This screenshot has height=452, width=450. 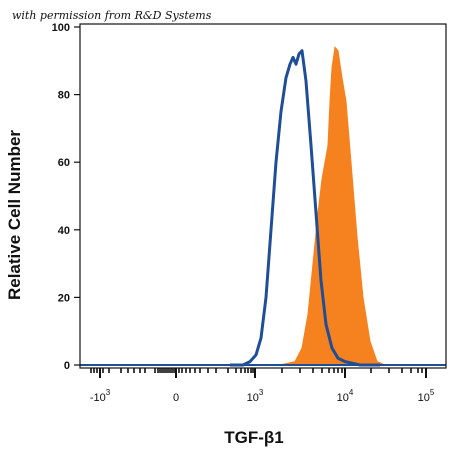 I want to click on y-tick-label-40: 40, so click(x=64, y=231).